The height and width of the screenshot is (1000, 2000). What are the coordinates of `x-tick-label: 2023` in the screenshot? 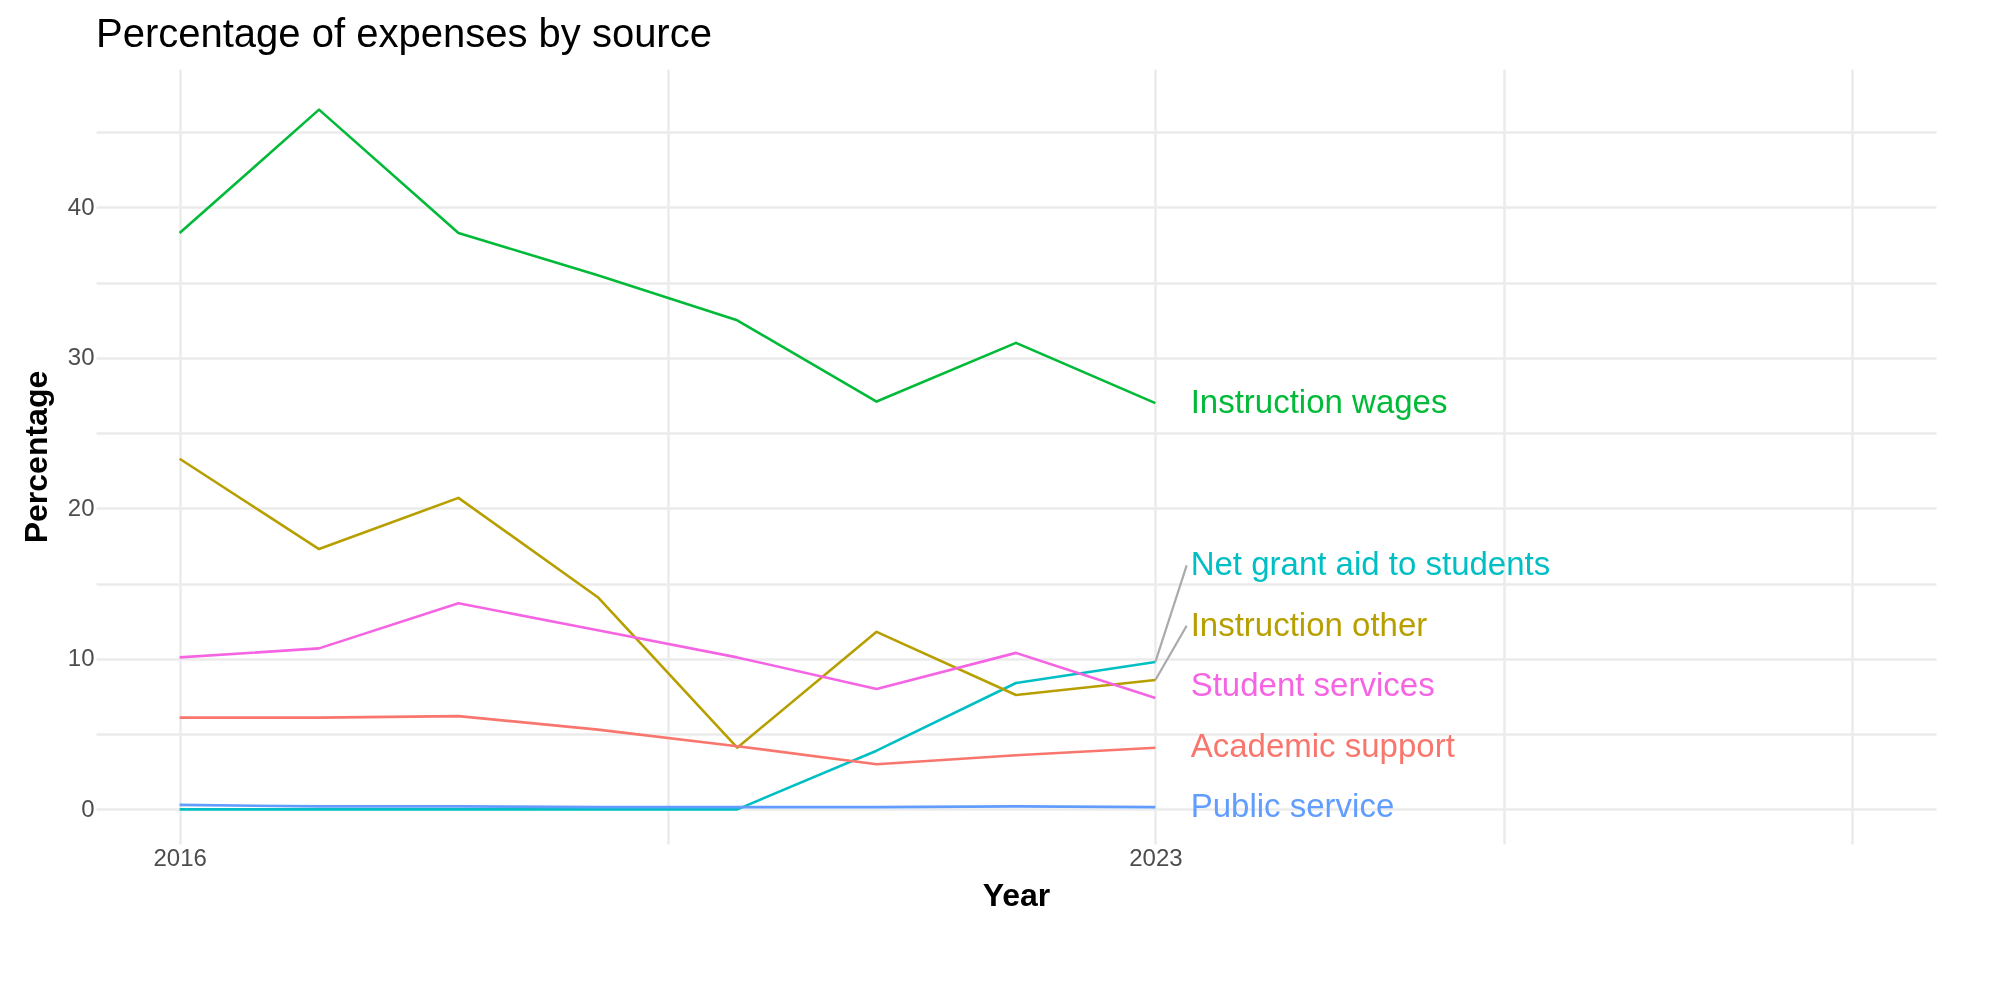 It's located at (1156, 857).